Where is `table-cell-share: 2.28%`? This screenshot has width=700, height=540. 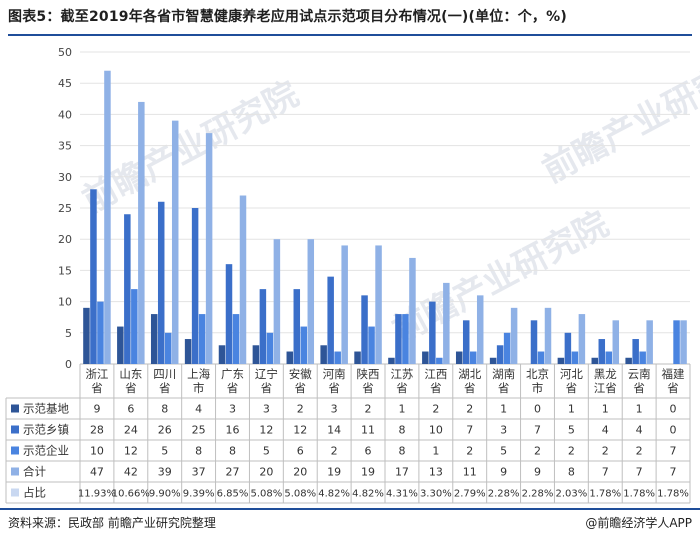
table-cell-share: 2.28% is located at coordinates (538, 494).